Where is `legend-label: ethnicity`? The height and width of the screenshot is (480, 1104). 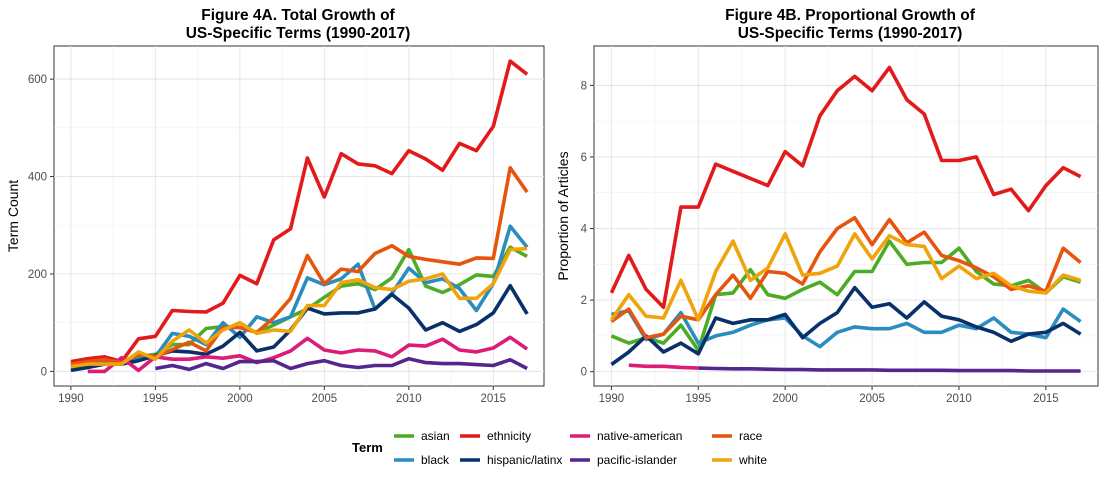 legend-label: ethnicity is located at coordinates (509, 436).